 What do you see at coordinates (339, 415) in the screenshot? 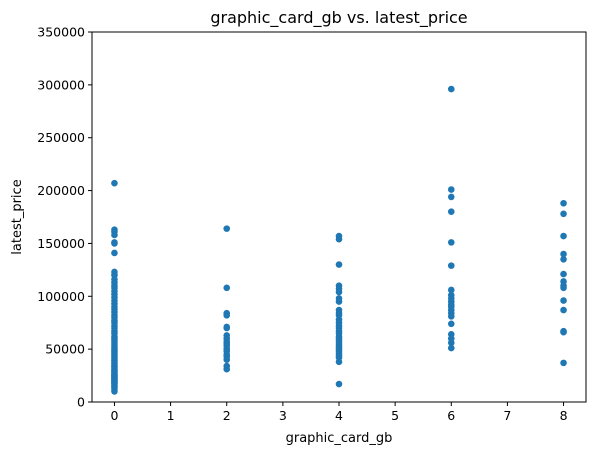
I see `x-tick-label: 4` at bounding box center [339, 415].